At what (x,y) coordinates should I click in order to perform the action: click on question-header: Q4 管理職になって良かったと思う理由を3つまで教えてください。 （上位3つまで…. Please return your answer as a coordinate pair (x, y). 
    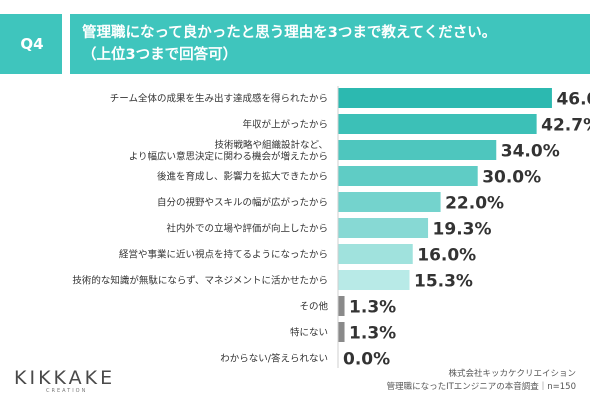
    Looking at the image, I should click on (295, 44).